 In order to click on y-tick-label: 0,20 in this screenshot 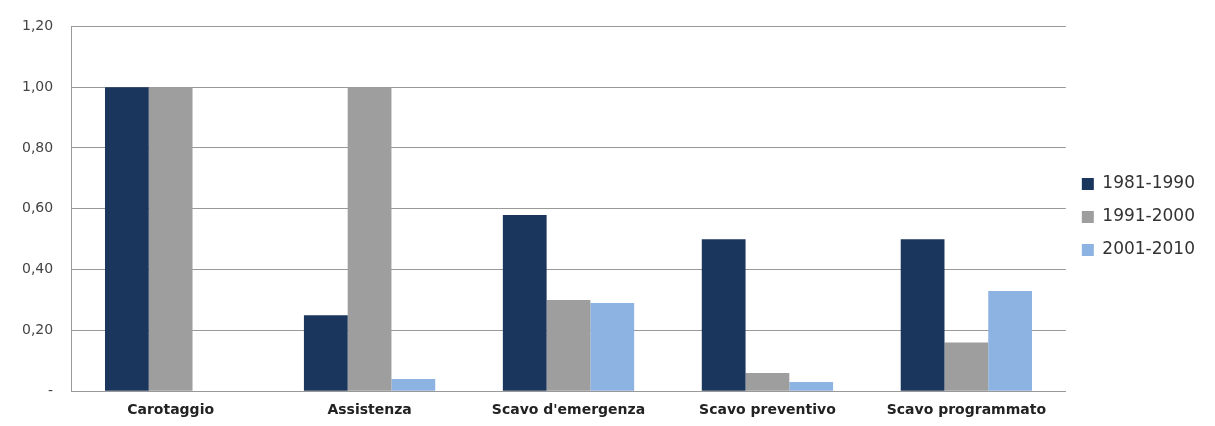, I will do `click(38, 329)`.